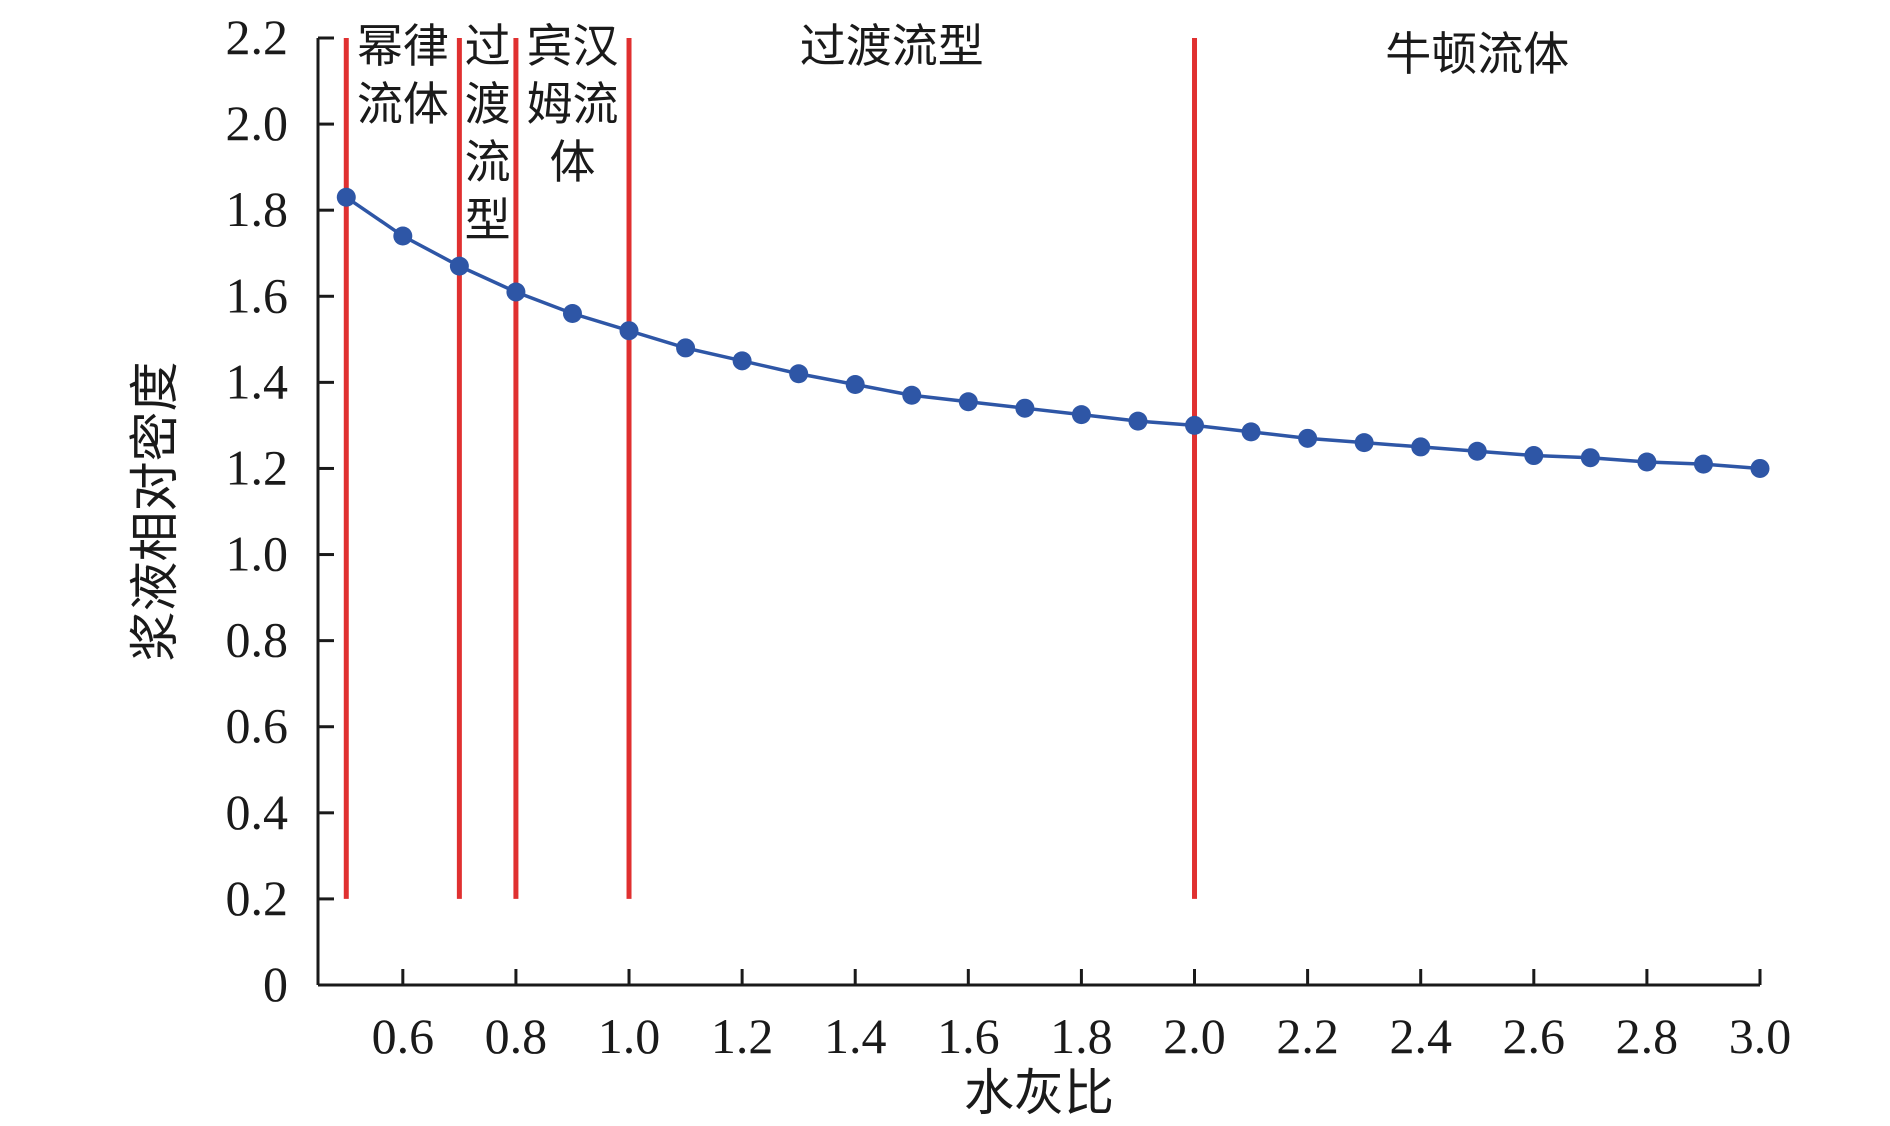  Describe the element at coordinates (403, 1036) in the screenshot. I see `x-tick-label: 0.6` at that location.